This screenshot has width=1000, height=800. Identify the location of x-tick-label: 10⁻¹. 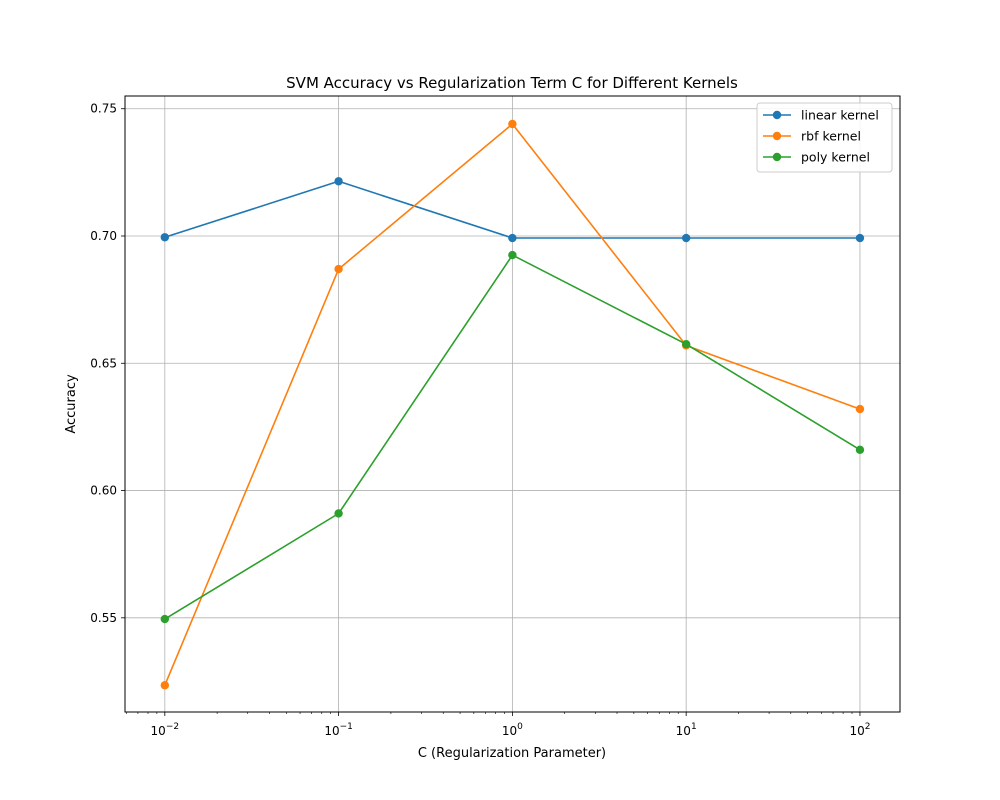
(338, 730).